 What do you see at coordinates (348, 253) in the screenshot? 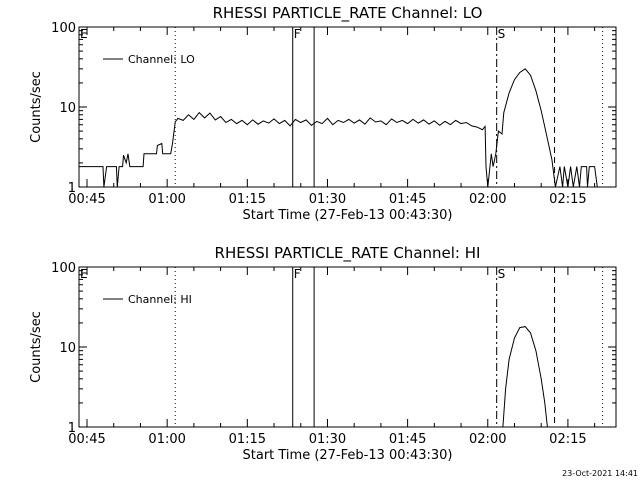
I see `chart-title: RHESSI PARTICLE_RATE Channel: HI` at bounding box center [348, 253].